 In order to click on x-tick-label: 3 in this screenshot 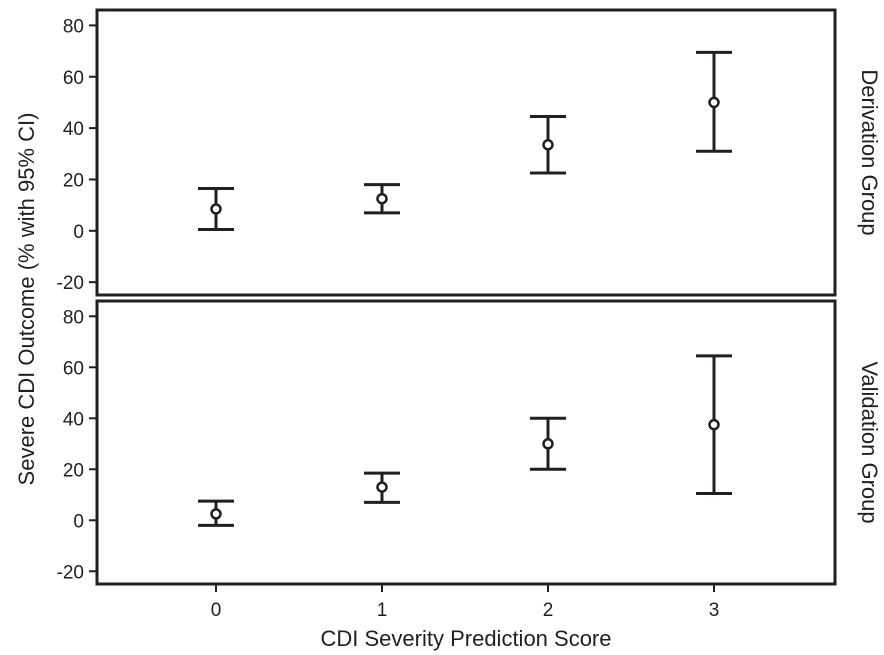, I will do `click(714, 610)`.